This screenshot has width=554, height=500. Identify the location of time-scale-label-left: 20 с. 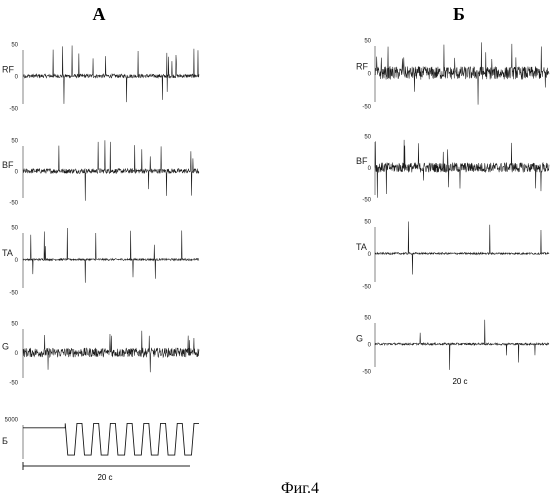
(104, 477).